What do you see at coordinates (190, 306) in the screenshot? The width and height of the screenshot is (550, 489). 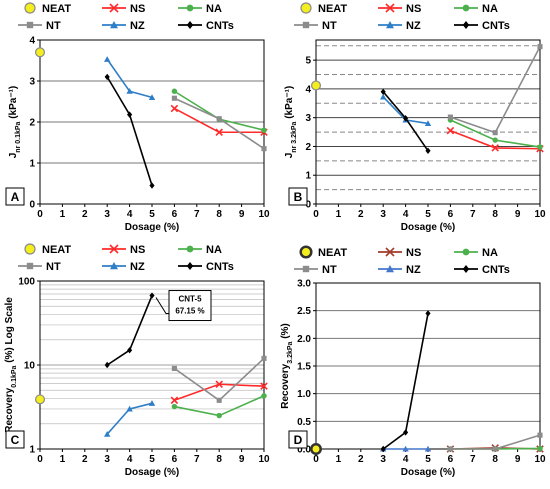 I see `annotation-box` at bounding box center [190, 306].